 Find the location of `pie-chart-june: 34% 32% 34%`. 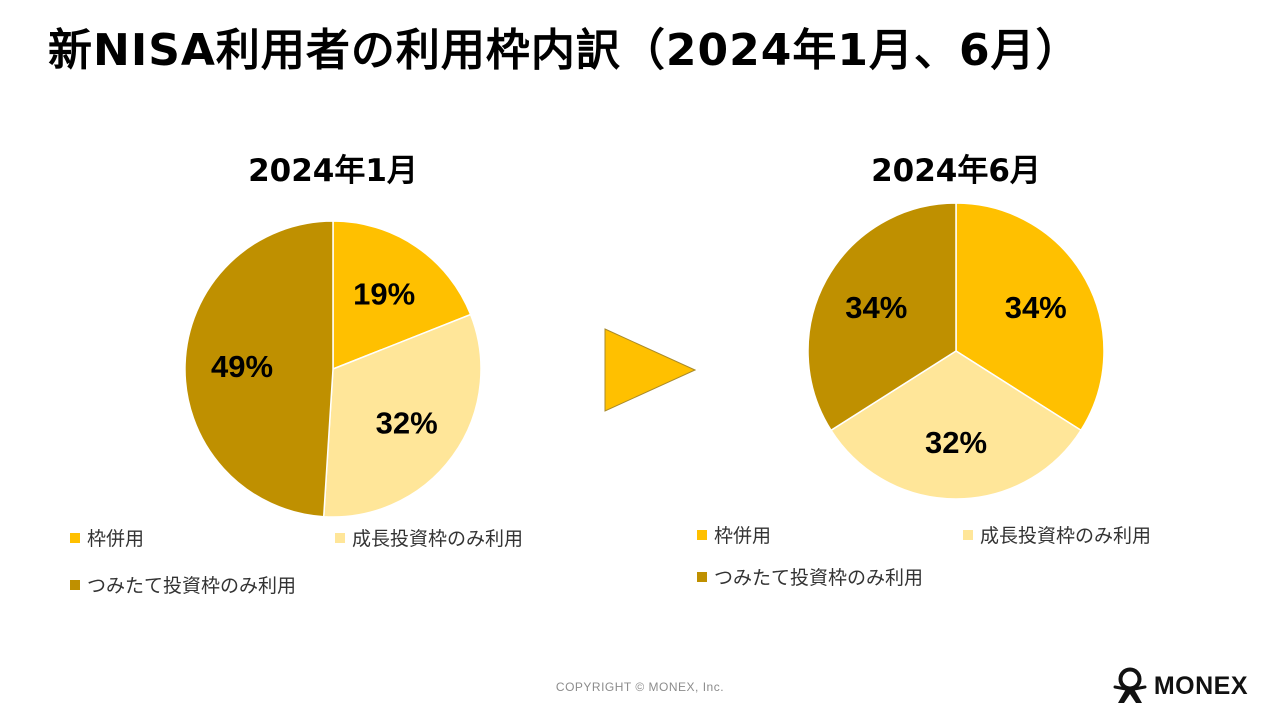

pie-chart-june: 34% 32% 34% is located at coordinates (956, 351).